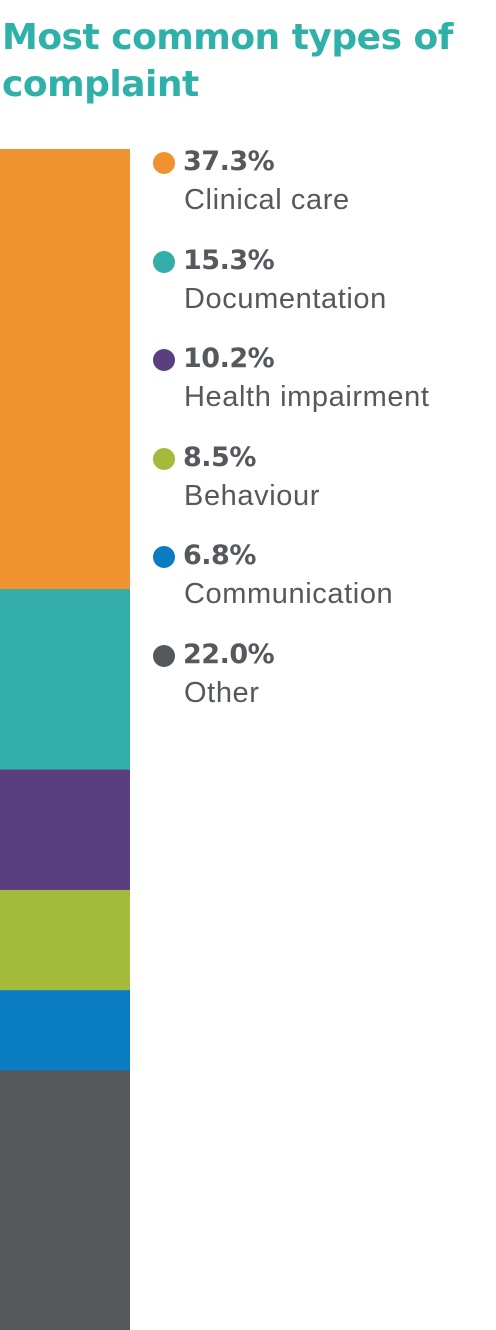 The width and height of the screenshot is (496, 1330). I want to click on legend-label: Other, so click(222, 692).